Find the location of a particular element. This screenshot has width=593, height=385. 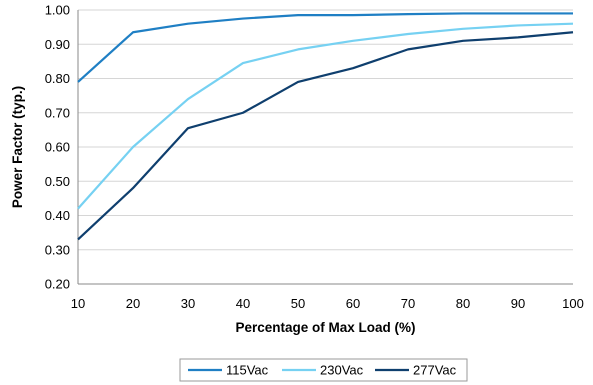

x-tick-label: 20 is located at coordinates (133, 303).